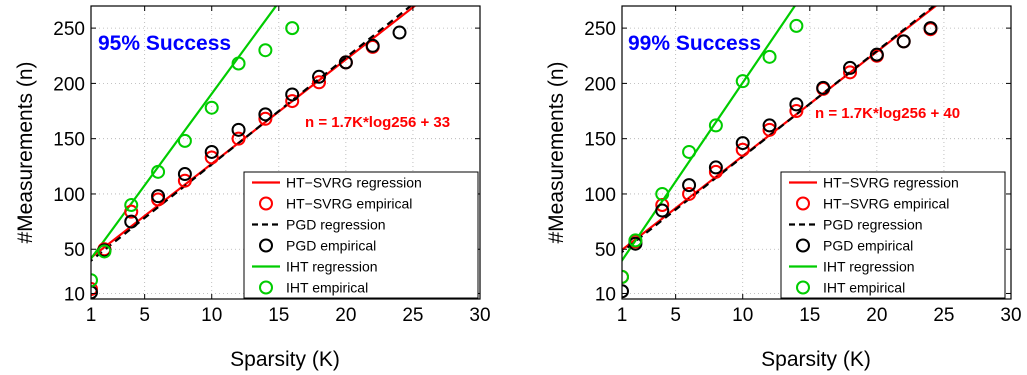 This screenshot has height=375, width=1027. I want to click on regression-annotation: n = 1.7K*log256 + 40, so click(887, 113).